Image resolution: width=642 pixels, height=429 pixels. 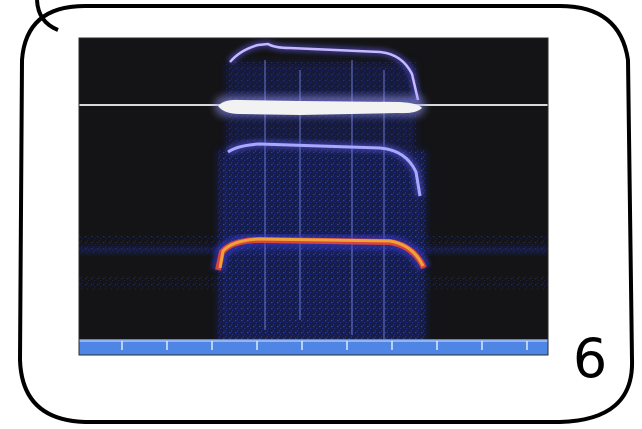 I want to click on adjacent-panel-edge, so click(x=47, y=16).